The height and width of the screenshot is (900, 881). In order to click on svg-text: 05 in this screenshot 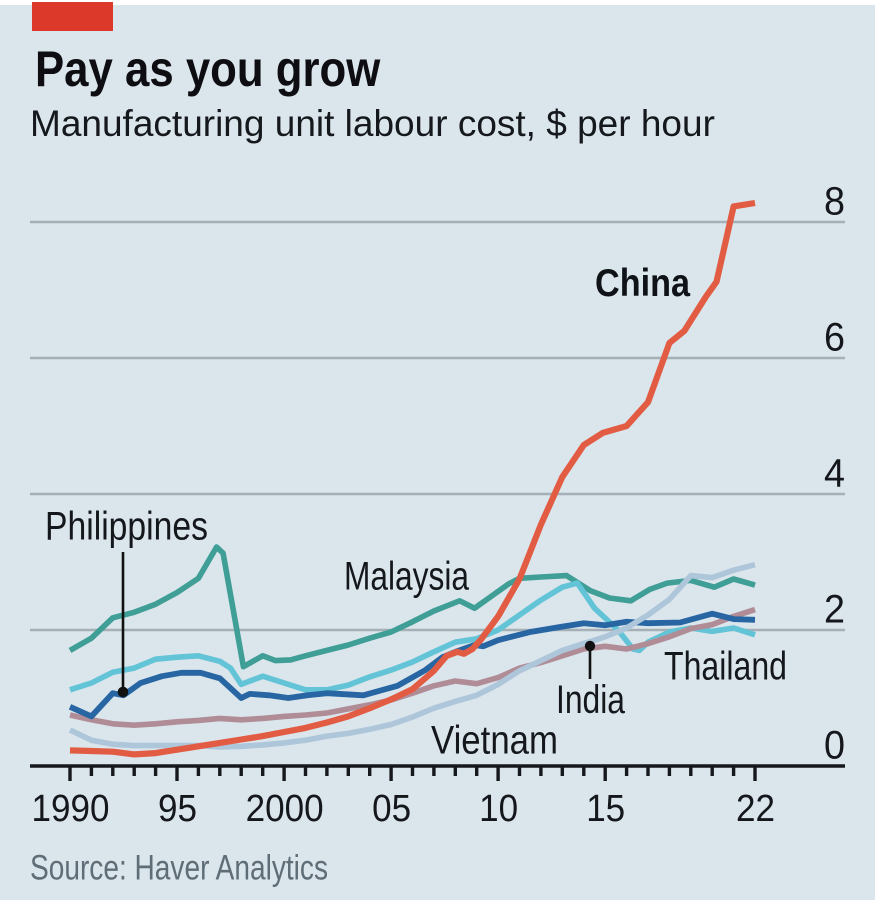, I will do `click(391, 809)`.